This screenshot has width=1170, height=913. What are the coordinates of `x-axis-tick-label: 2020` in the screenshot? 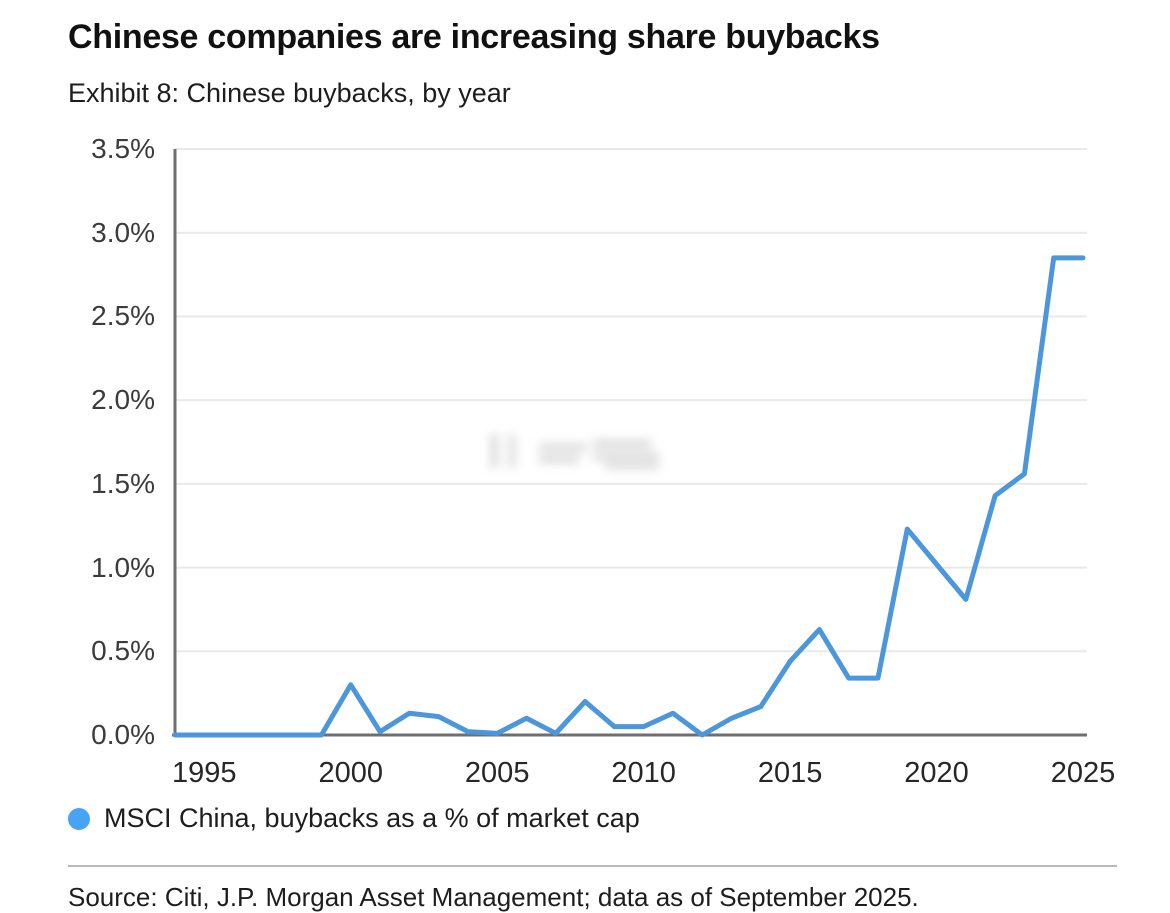 It's located at (936, 773).